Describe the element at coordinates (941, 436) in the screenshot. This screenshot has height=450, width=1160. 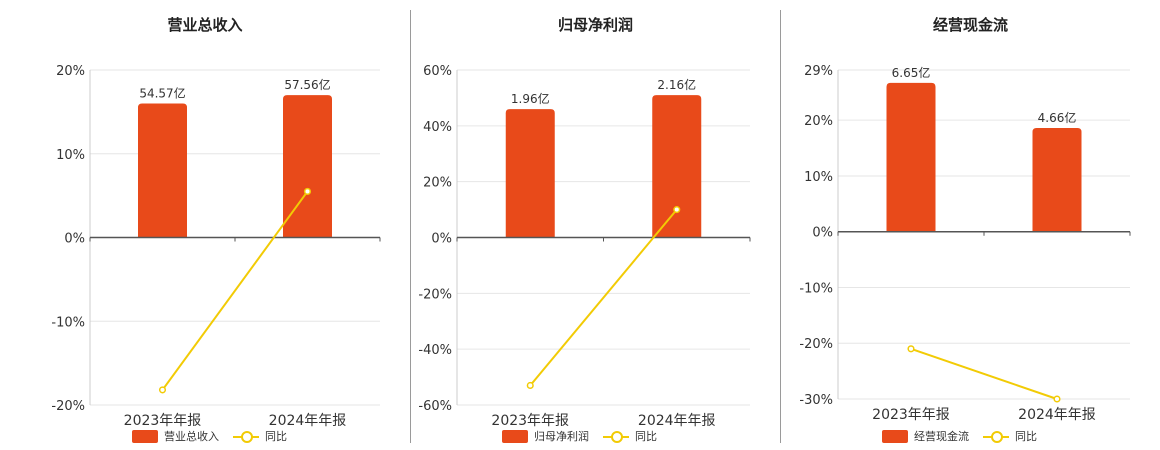
I see `legend-bar-label: 经营现金流` at that location.